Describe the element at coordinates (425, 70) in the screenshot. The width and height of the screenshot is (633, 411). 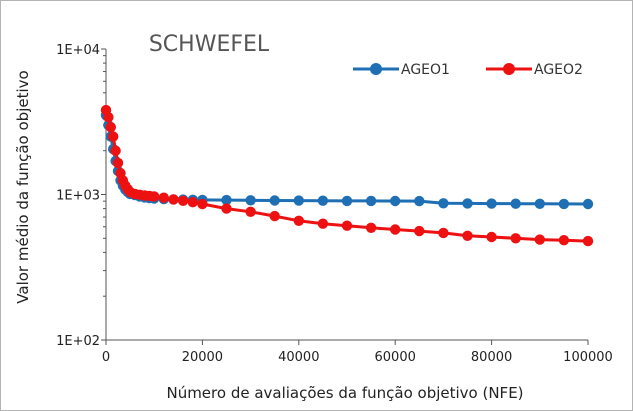
I see `legend-label: AGEO1` at that location.